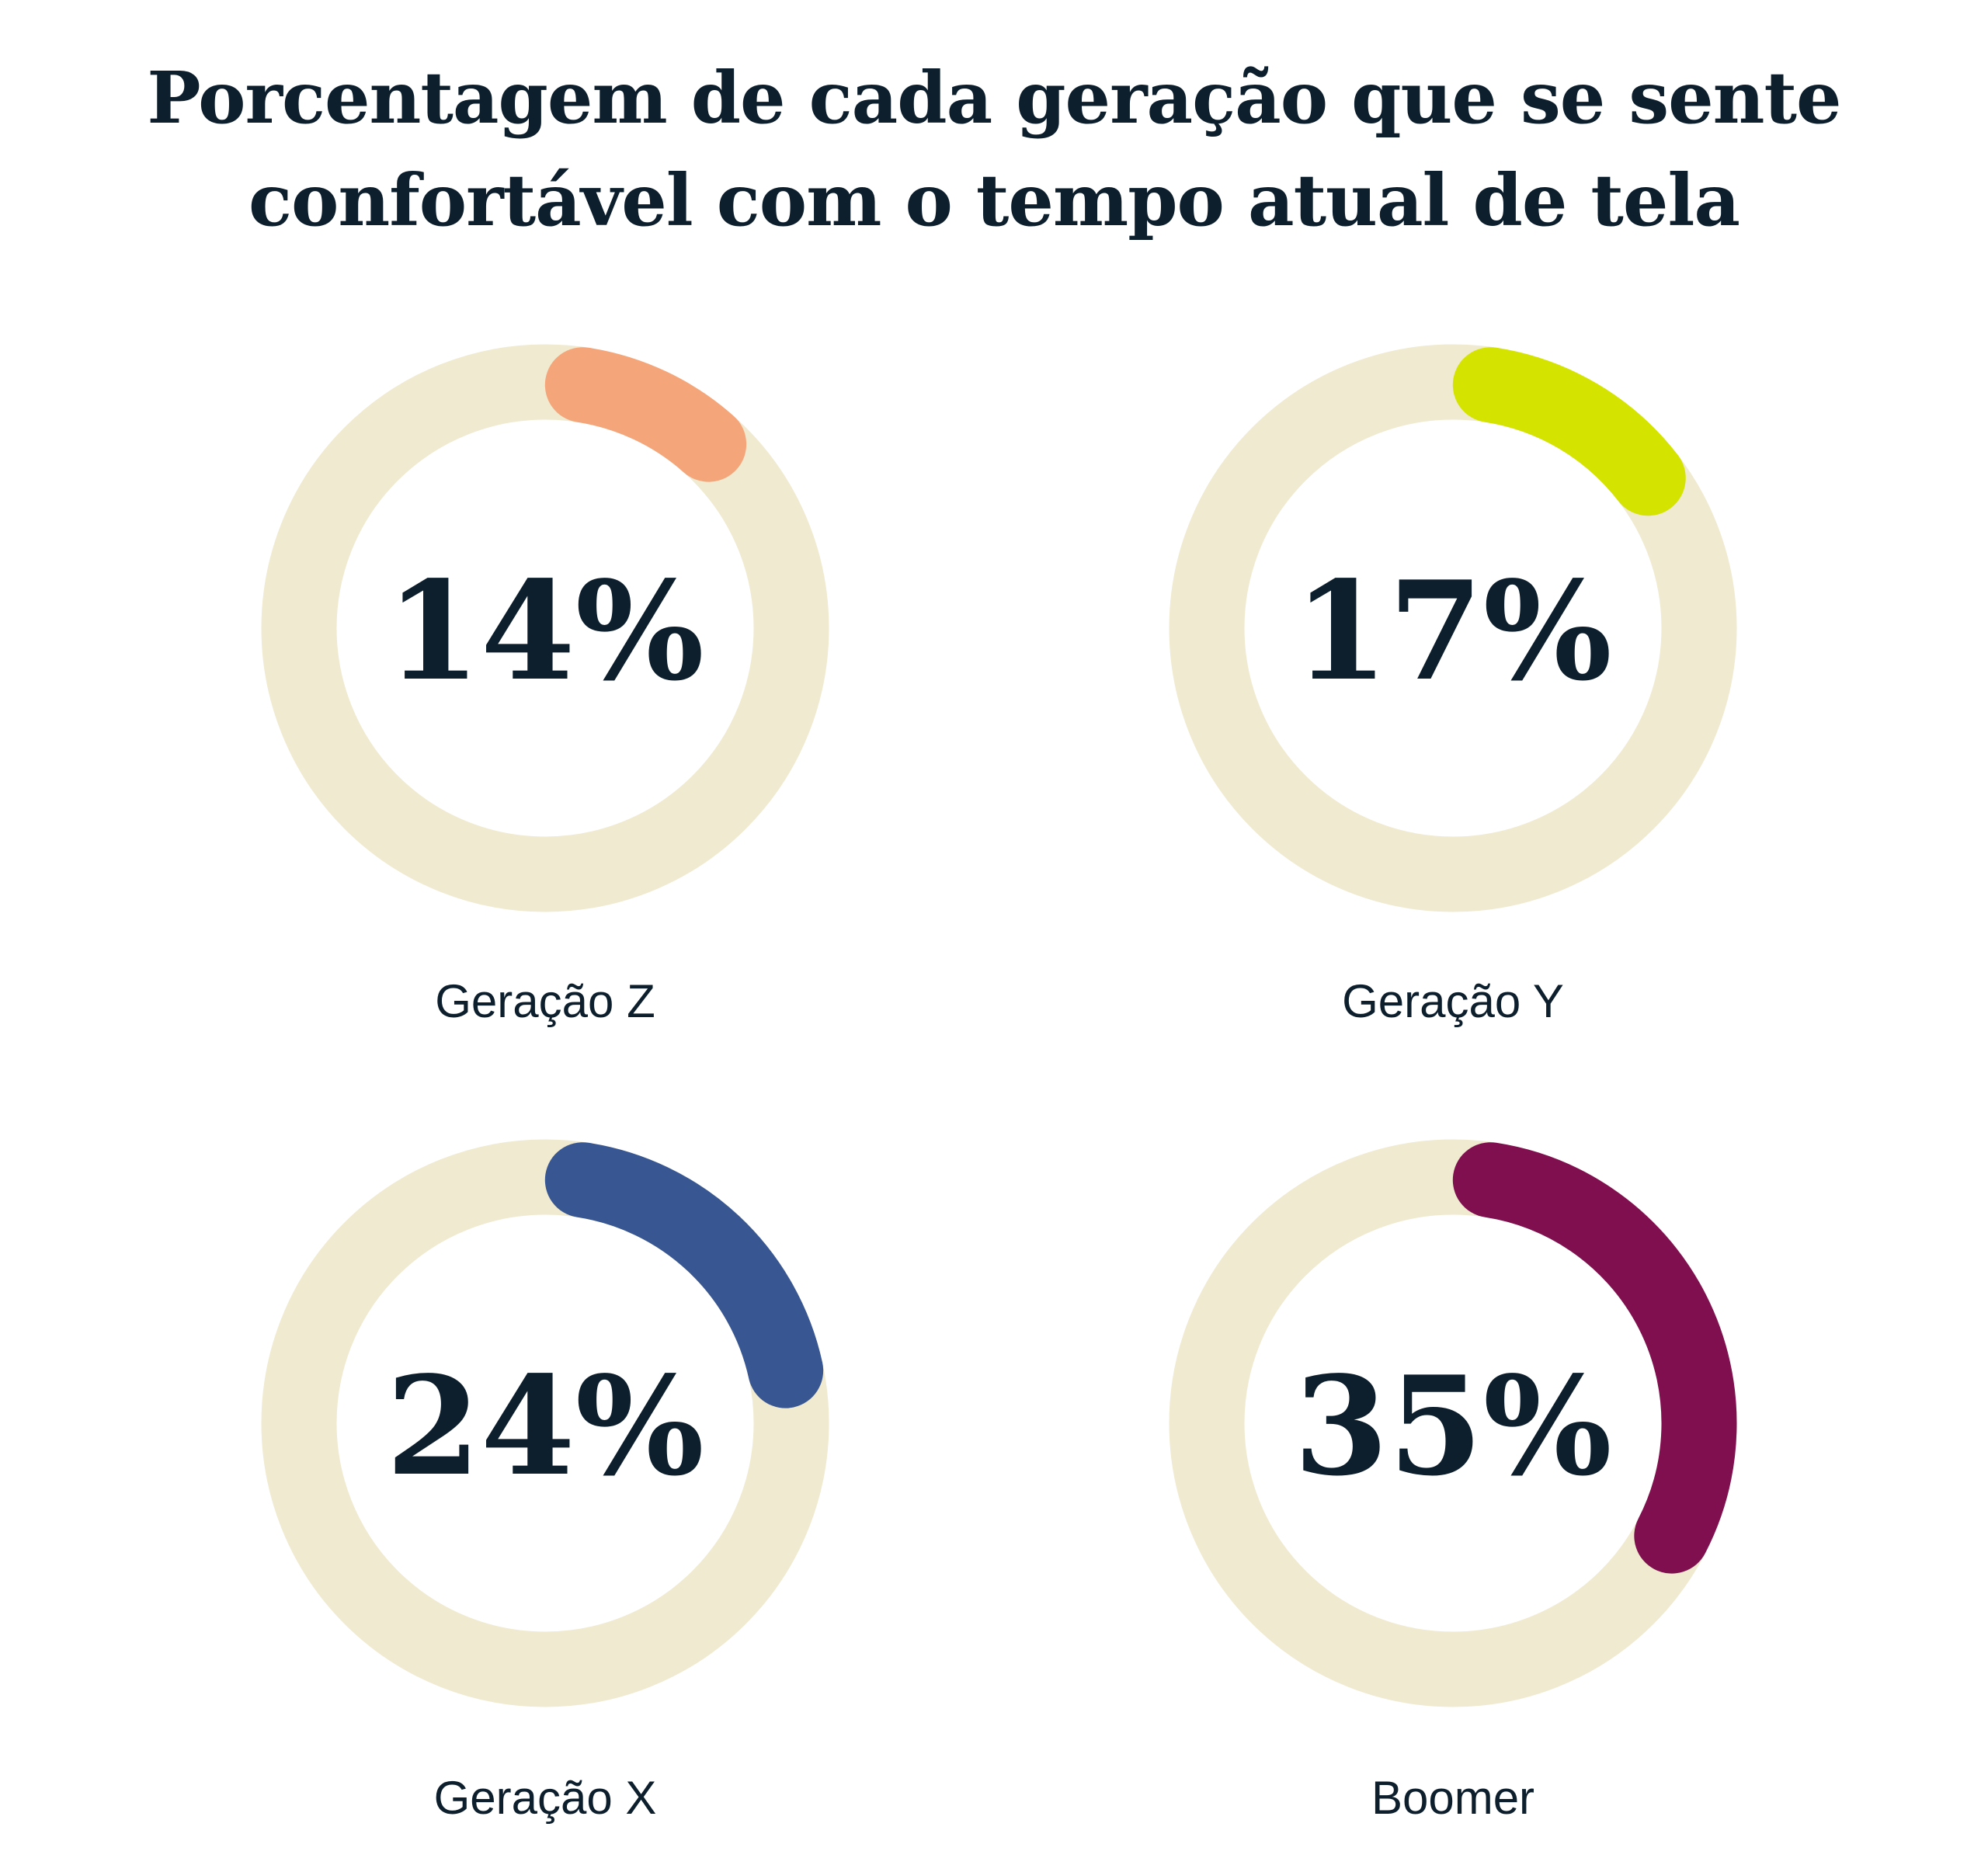 The height and width of the screenshot is (1865, 1988). Describe the element at coordinates (994, 200) in the screenshot. I see `title-line-2: confortável com o tempo atual de tela` at that location.